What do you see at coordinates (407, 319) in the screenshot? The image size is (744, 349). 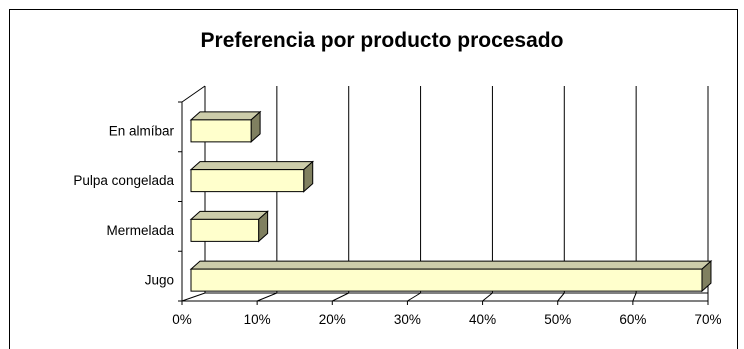 I see `x-tick-label: 30%` at bounding box center [407, 319].